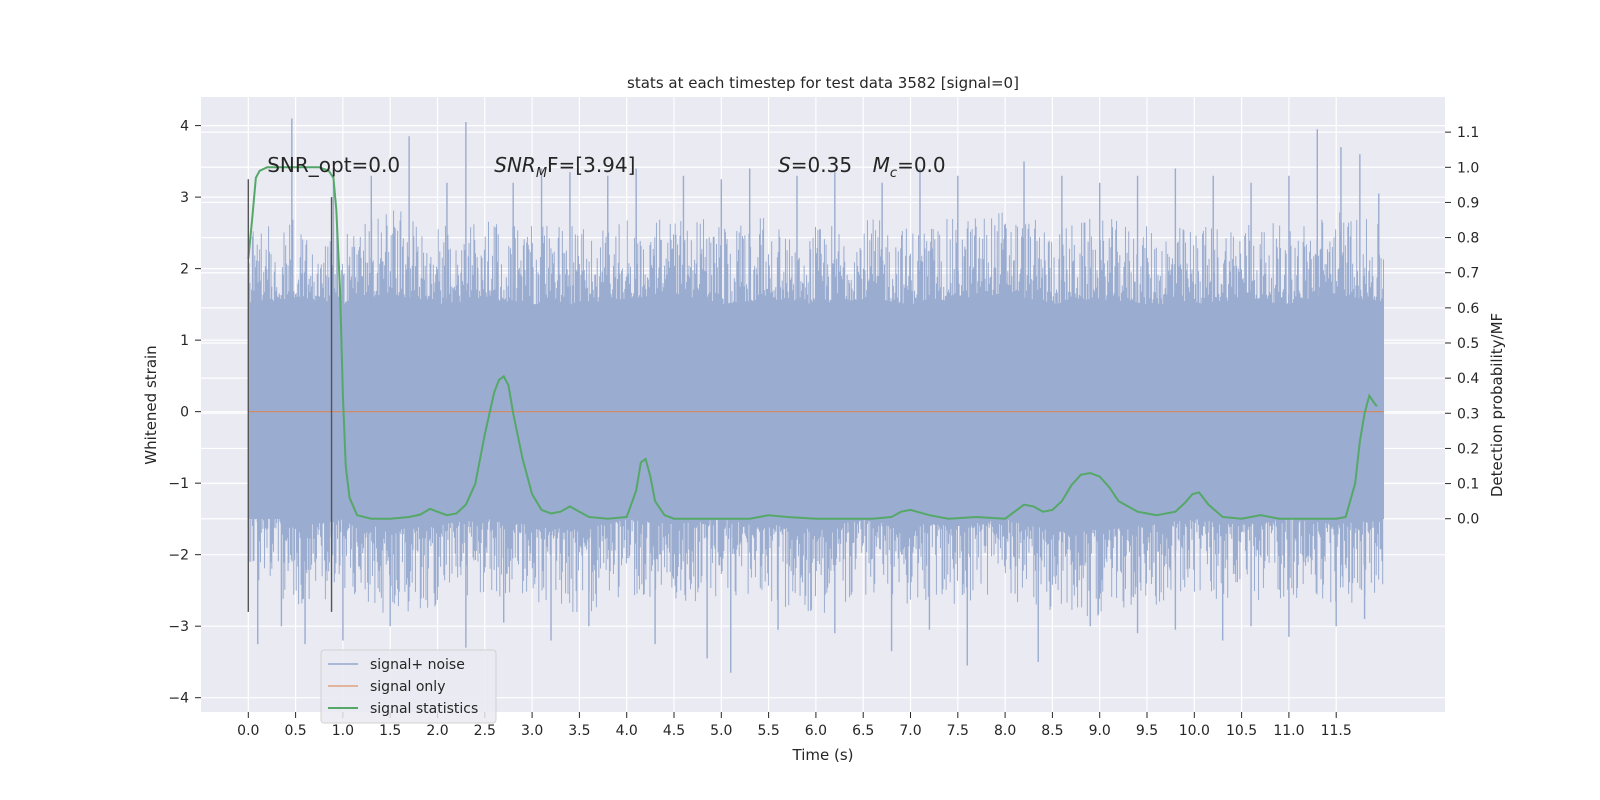 The image size is (1600, 800). Describe the element at coordinates (958, 731) in the screenshot. I see `x-tick-label: 7.5` at that location.